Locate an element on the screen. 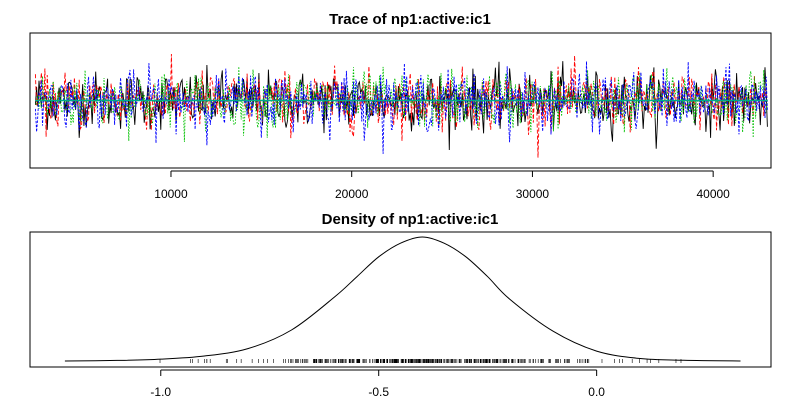 Image resolution: width=800 pixels, height=400 pixels. density-title: Density of np1:active:ic1 is located at coordinates (410, 219).